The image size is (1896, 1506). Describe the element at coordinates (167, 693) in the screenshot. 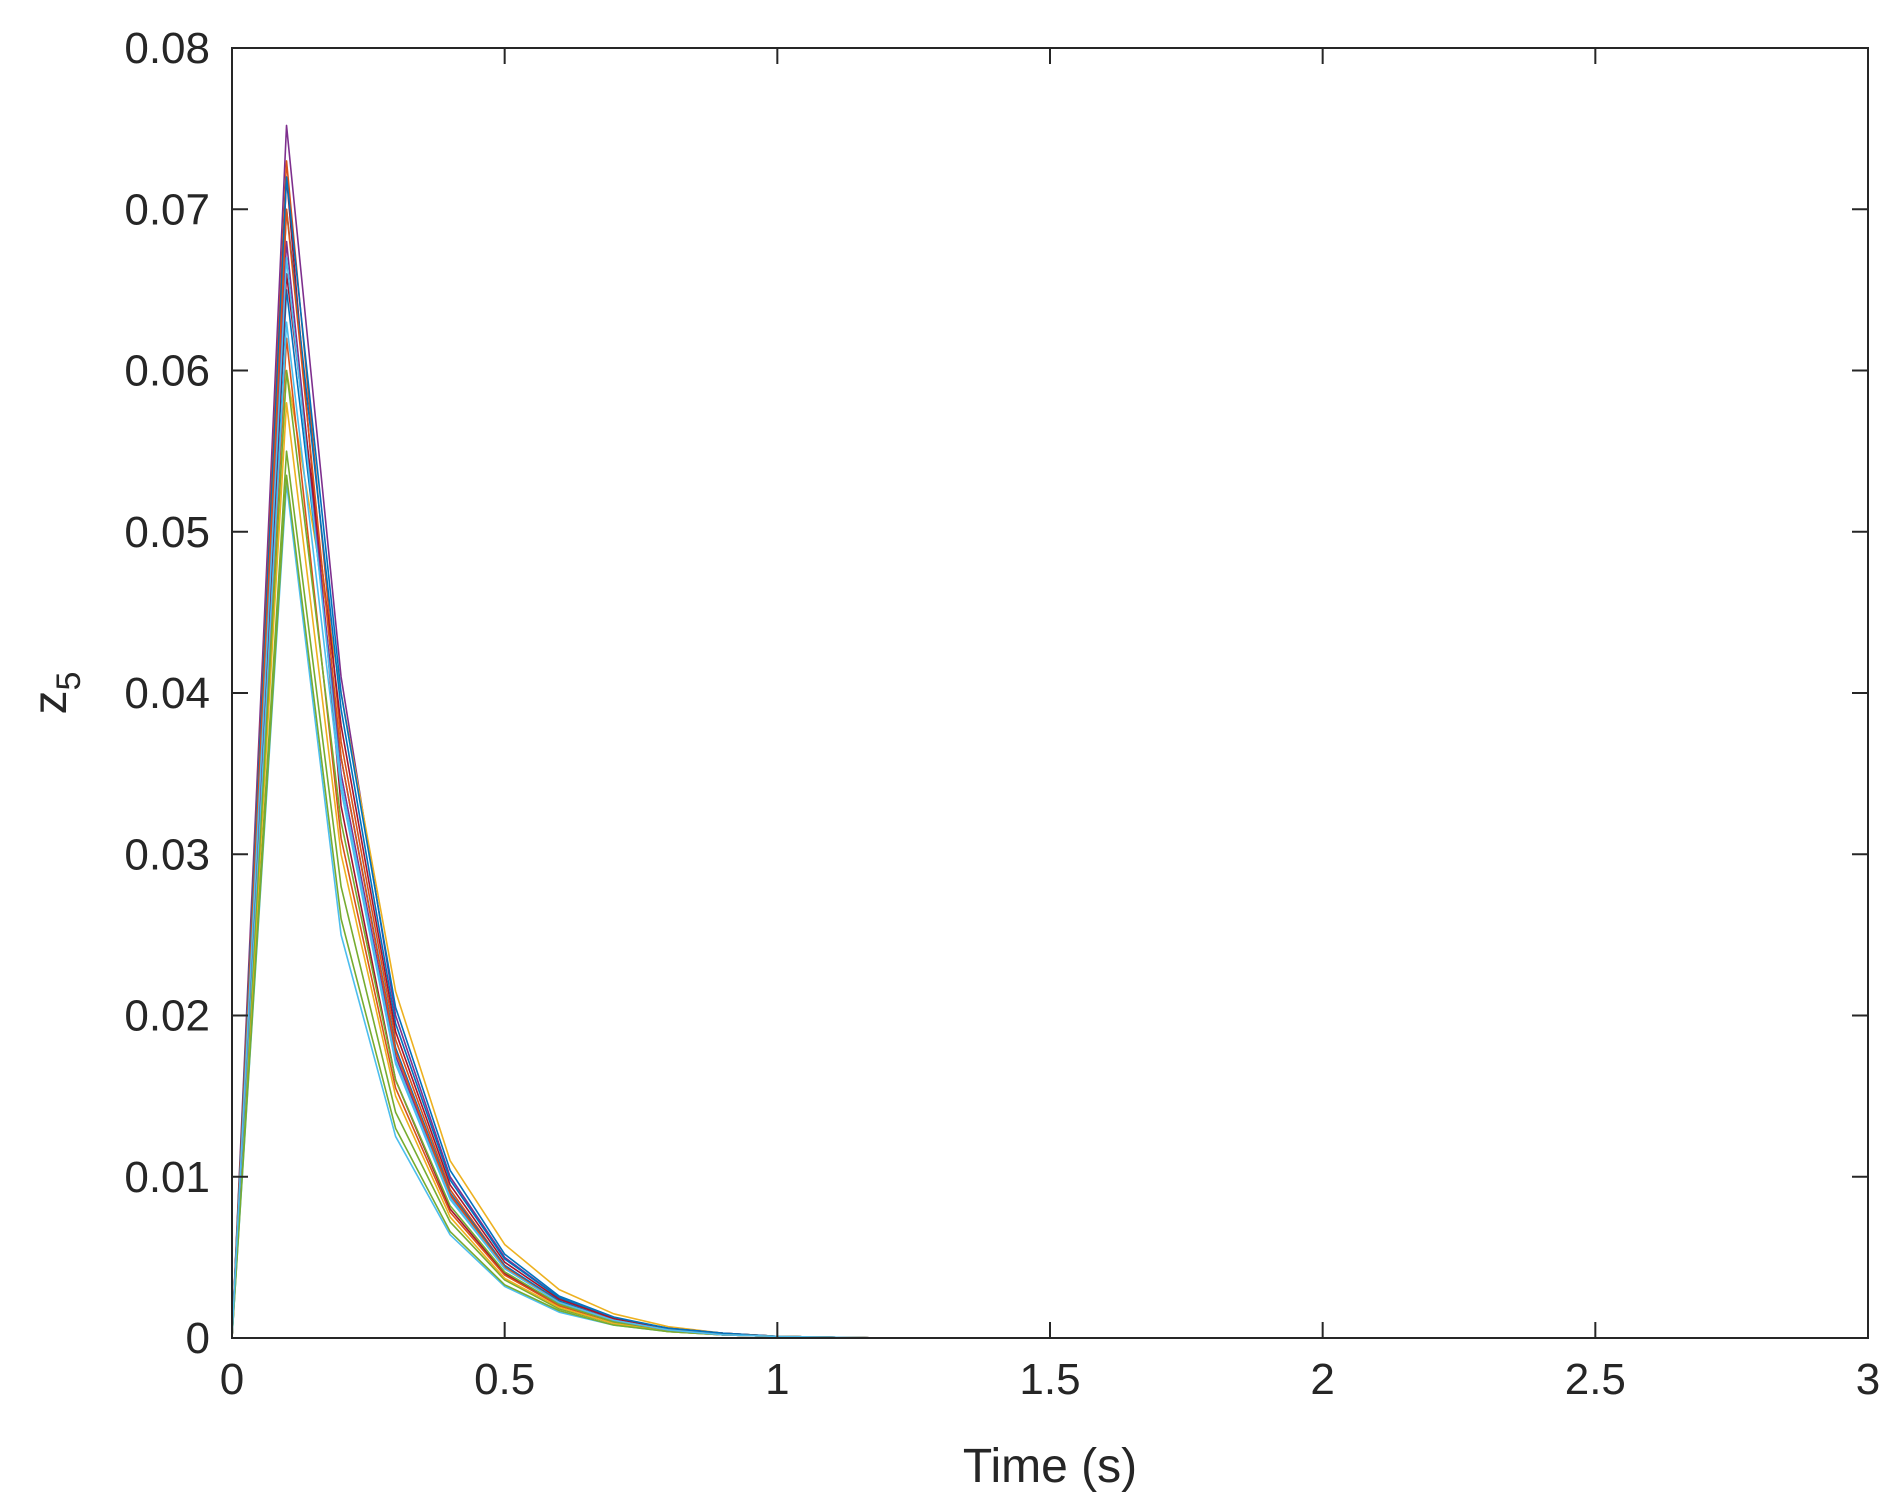

I see `y-tick-label: 0.04` at that location.